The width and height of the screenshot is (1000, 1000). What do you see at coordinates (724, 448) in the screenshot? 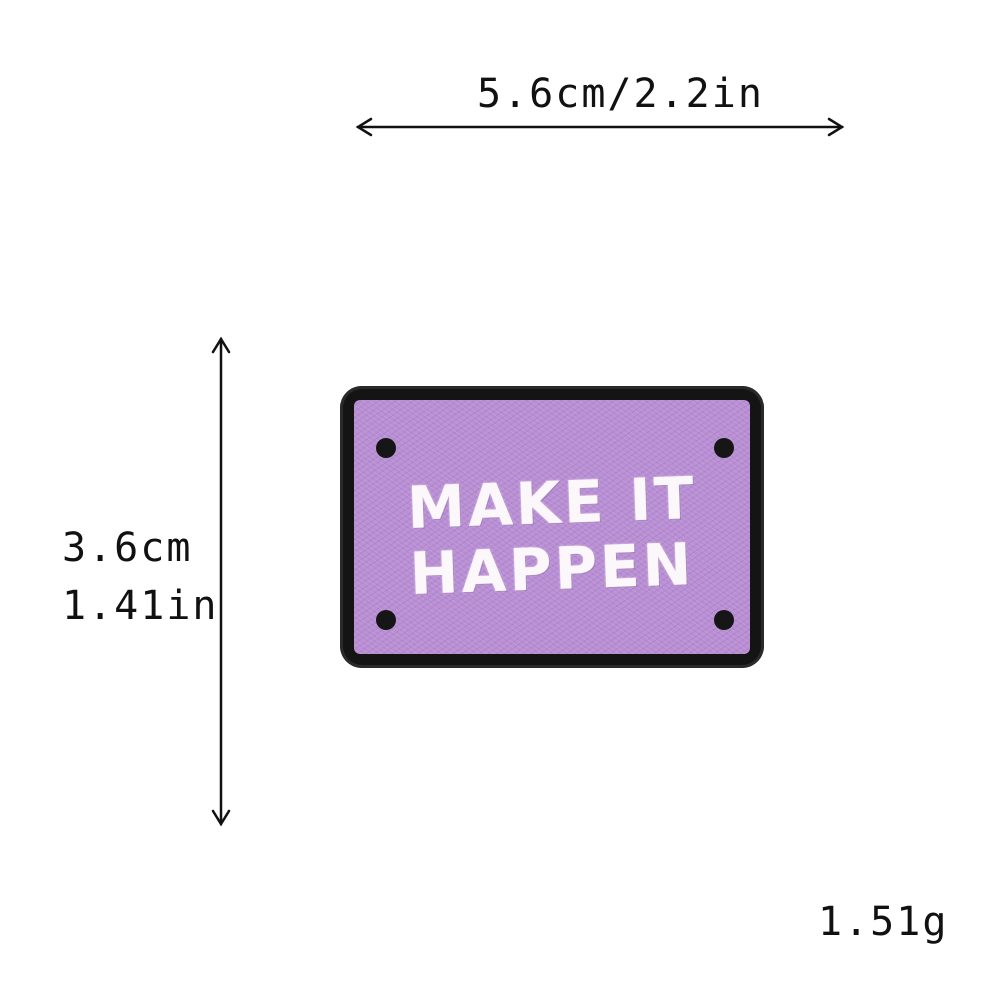
I see `rivet-dot-top-right` at bounding box center [724, 448].